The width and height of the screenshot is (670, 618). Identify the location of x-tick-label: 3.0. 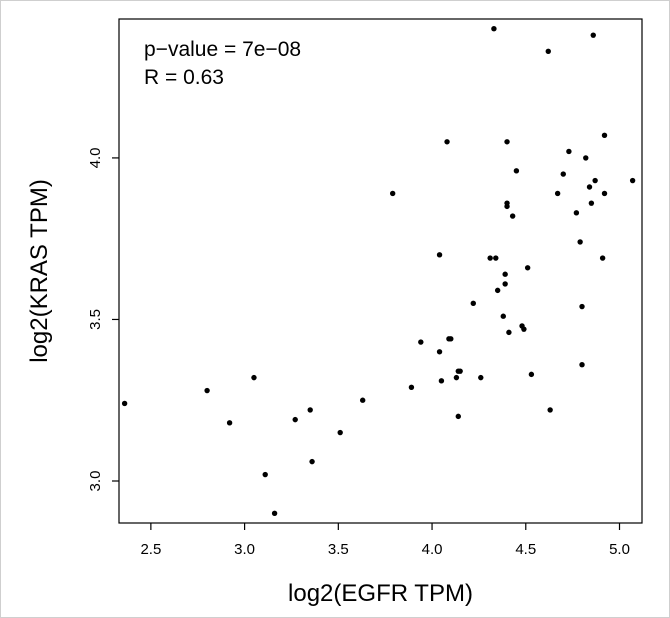
(244, 549).